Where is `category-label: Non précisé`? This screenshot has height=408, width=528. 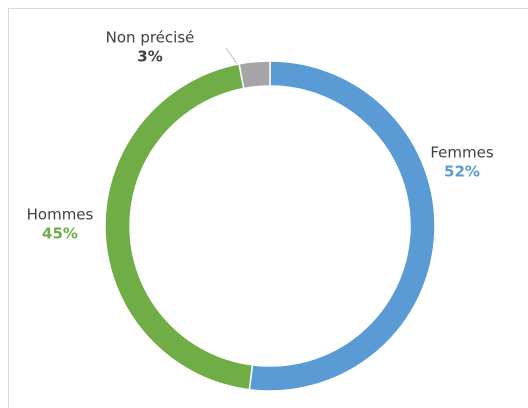 category-label: Non précisé is located at coordinates (150, 38).